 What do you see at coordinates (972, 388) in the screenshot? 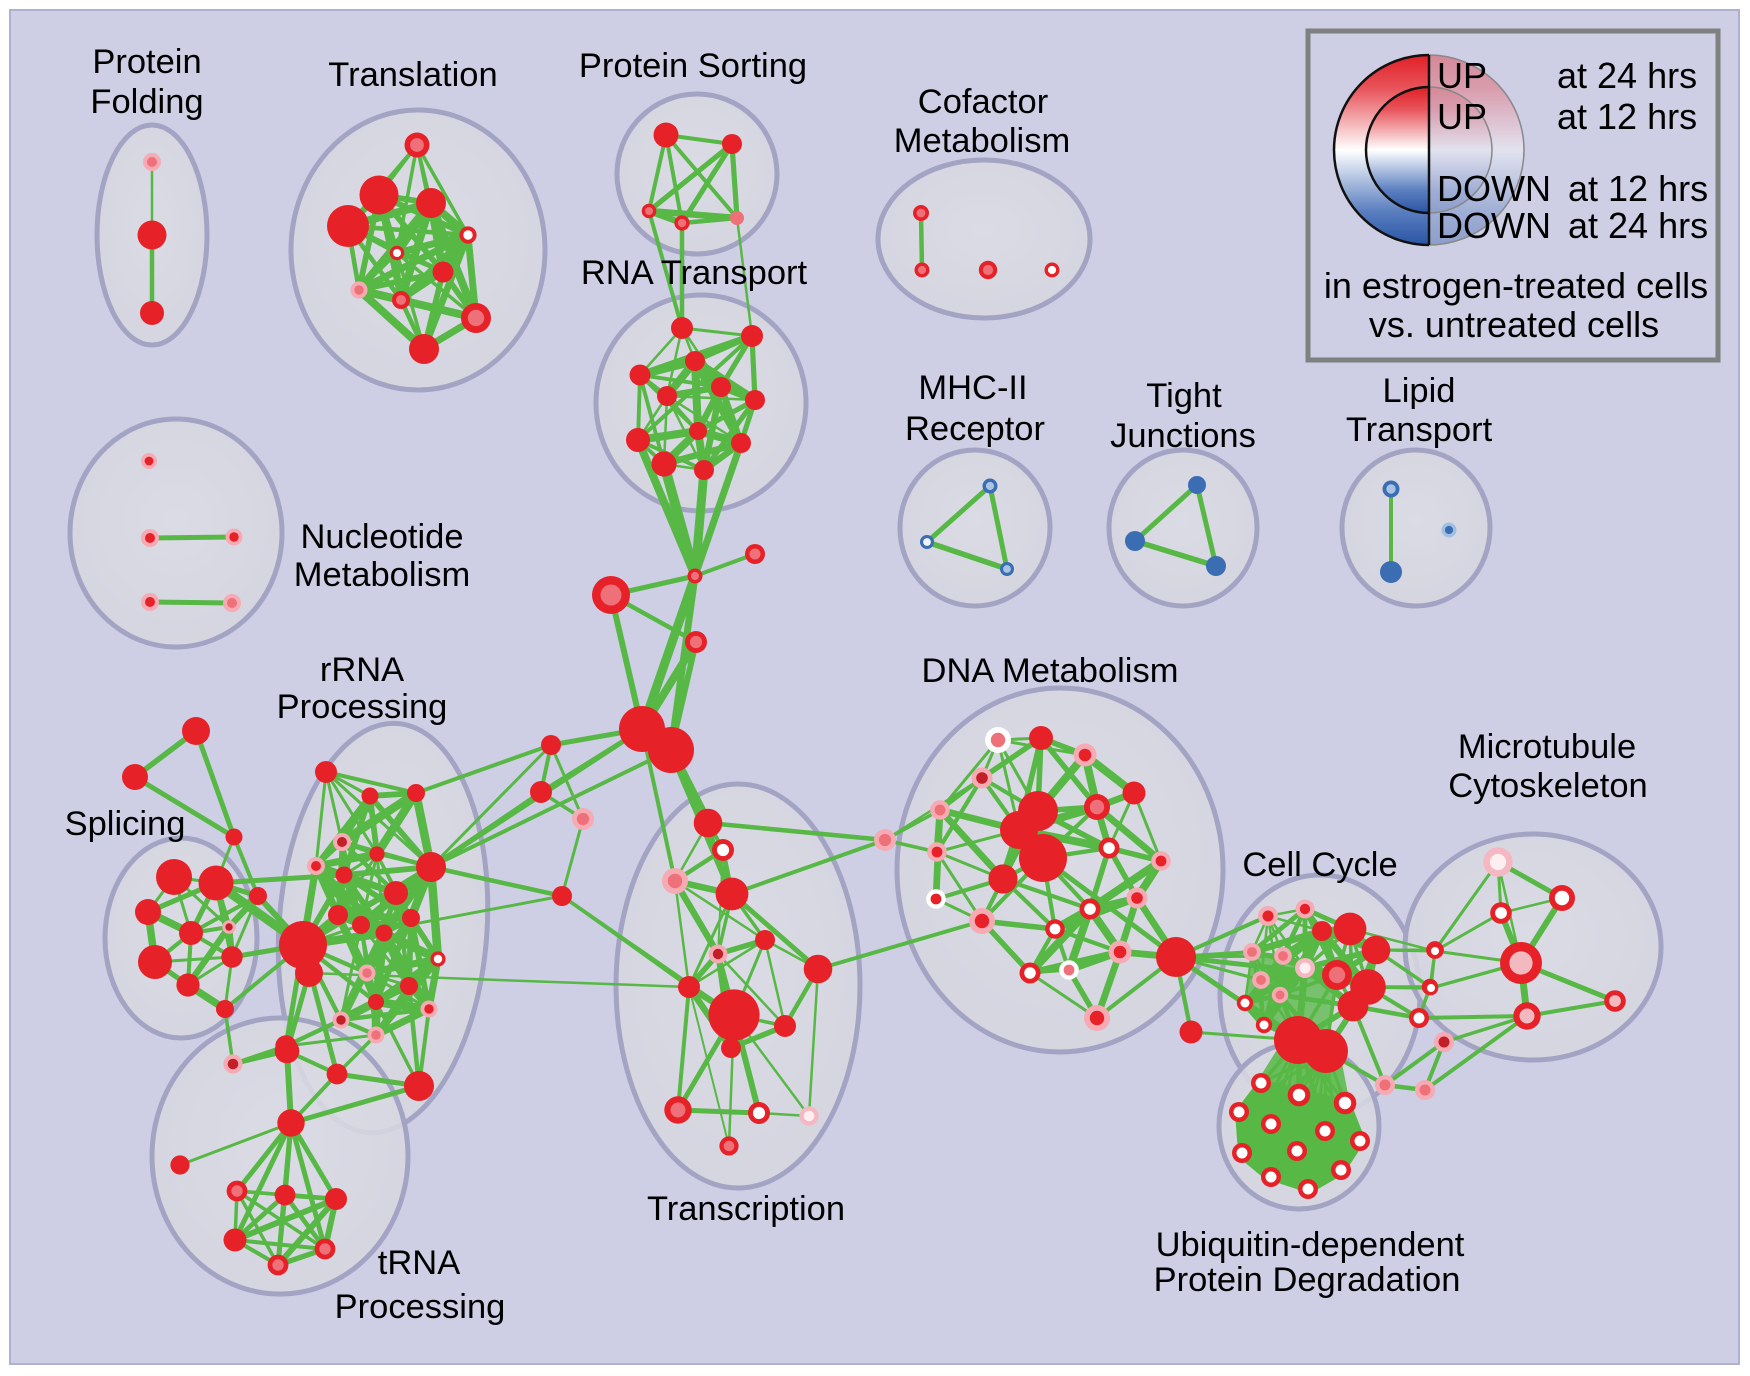
I see `svg-text: MHC-II` at bounding box center [972, 388].